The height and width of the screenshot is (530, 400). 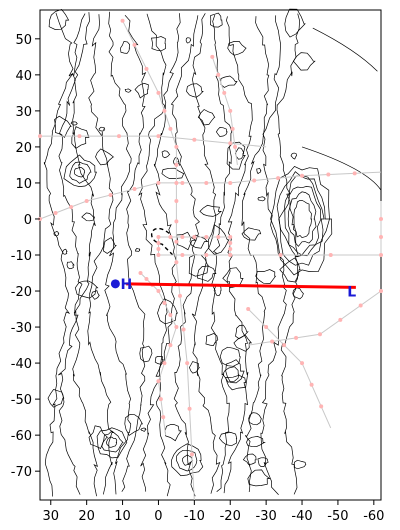 I want to click on y-tick-label: 0, so click(x=28, y=220).